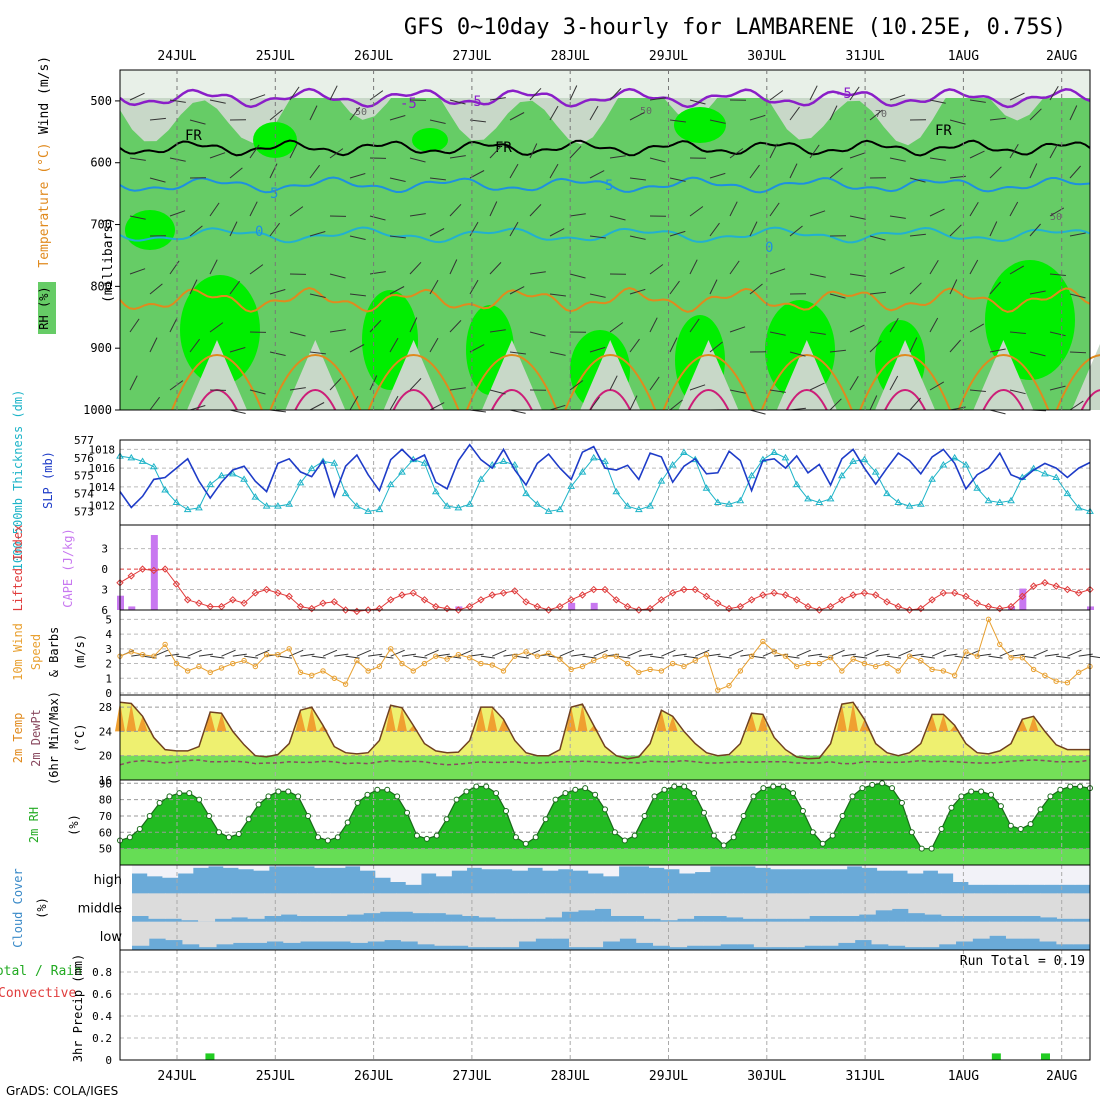  What do you see at coordinates (766, 56) in the screenshot?
I see `day-label-top: 30JUL` at bounding box center [766, 56].